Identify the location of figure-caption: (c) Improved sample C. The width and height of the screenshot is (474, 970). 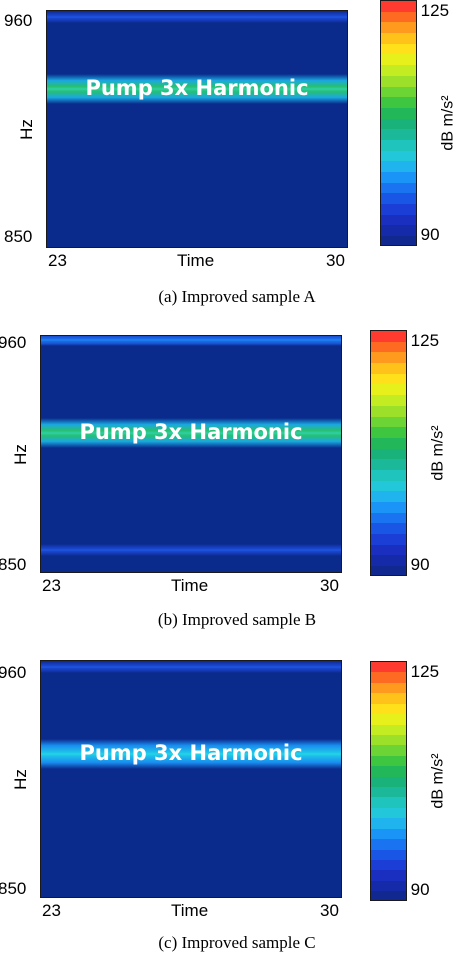
(237, 942).